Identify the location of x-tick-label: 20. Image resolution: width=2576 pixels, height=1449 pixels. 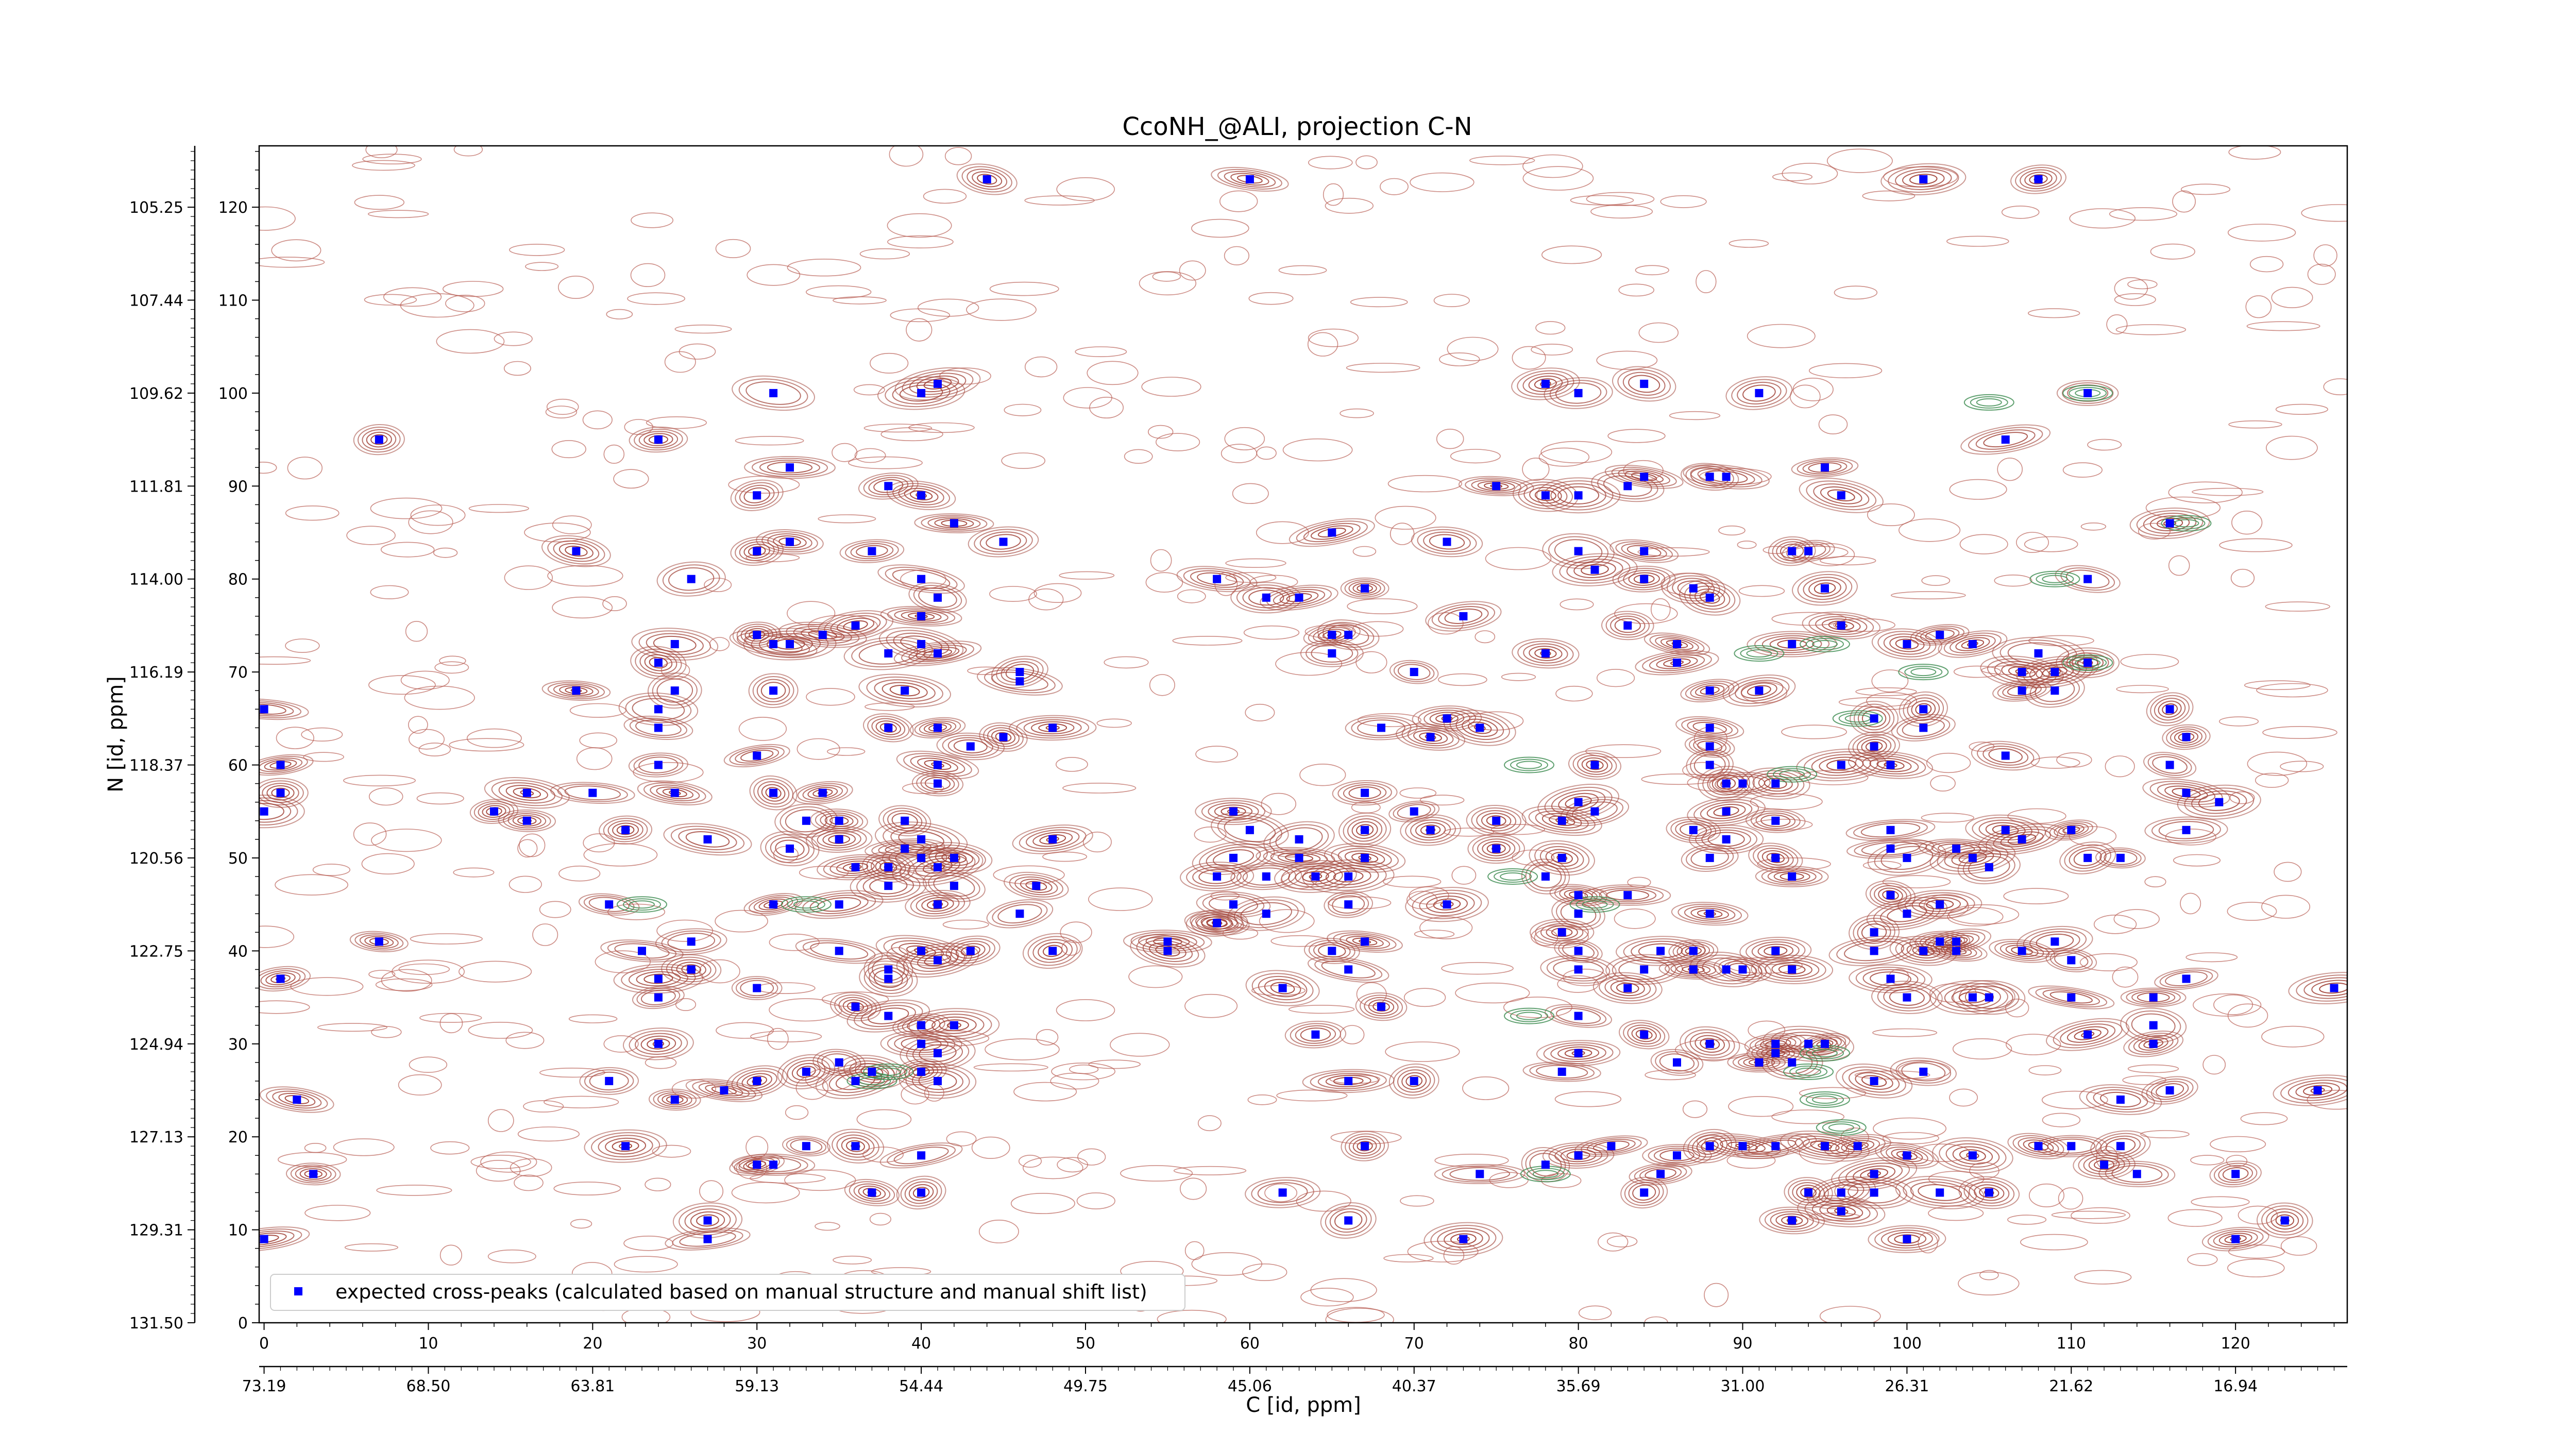
(592, 1344).